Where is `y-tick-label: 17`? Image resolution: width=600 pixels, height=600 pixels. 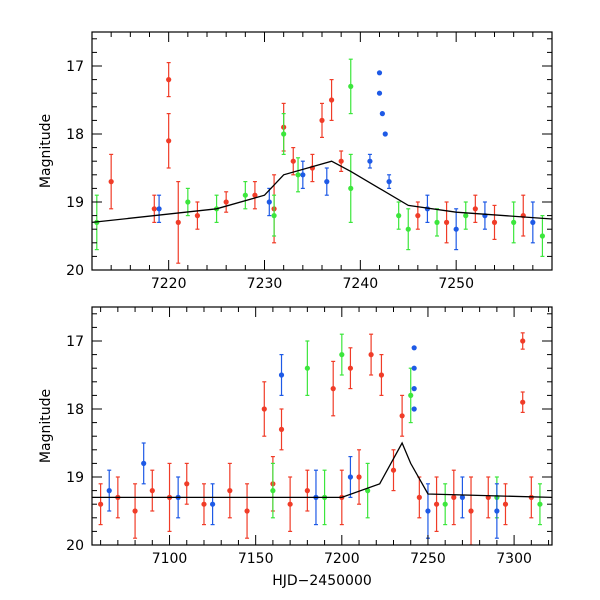 y-tick-label: 17 is located at coordinates (75, 342).